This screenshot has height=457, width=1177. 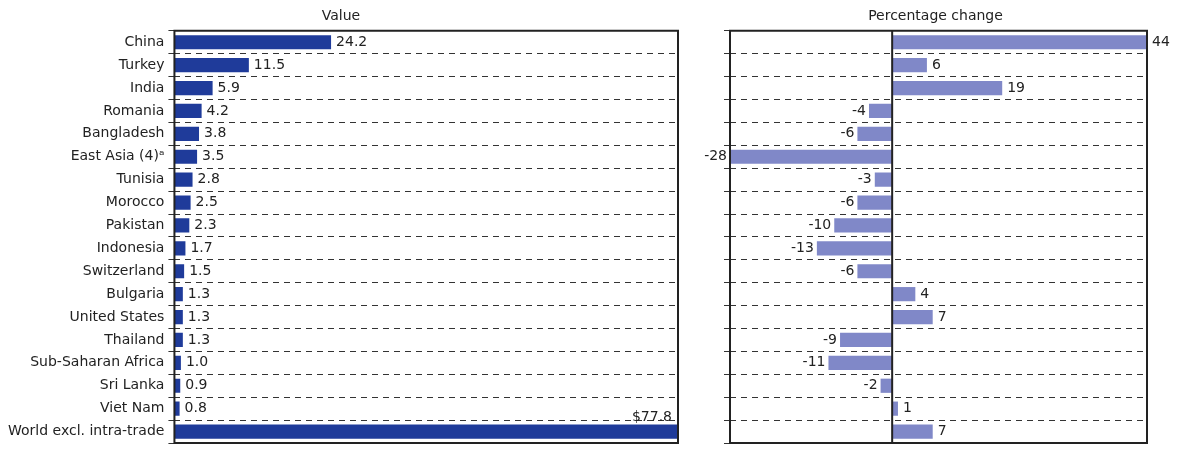 I want to click on chart-title: Value, so click(x=341, y=15).